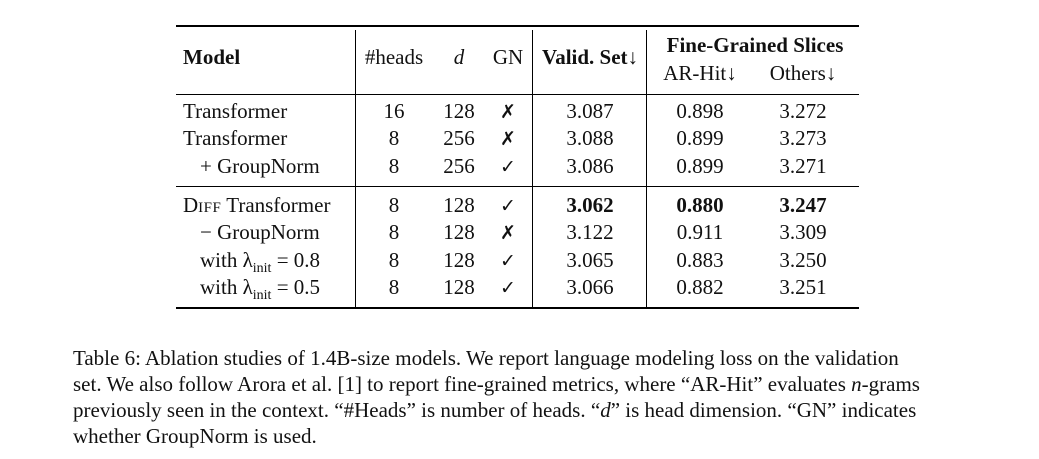  Describe the element at coordinates (508, 261) in the screenshot. I see `table-row-6-gn-check-icon: ✓` at that location.